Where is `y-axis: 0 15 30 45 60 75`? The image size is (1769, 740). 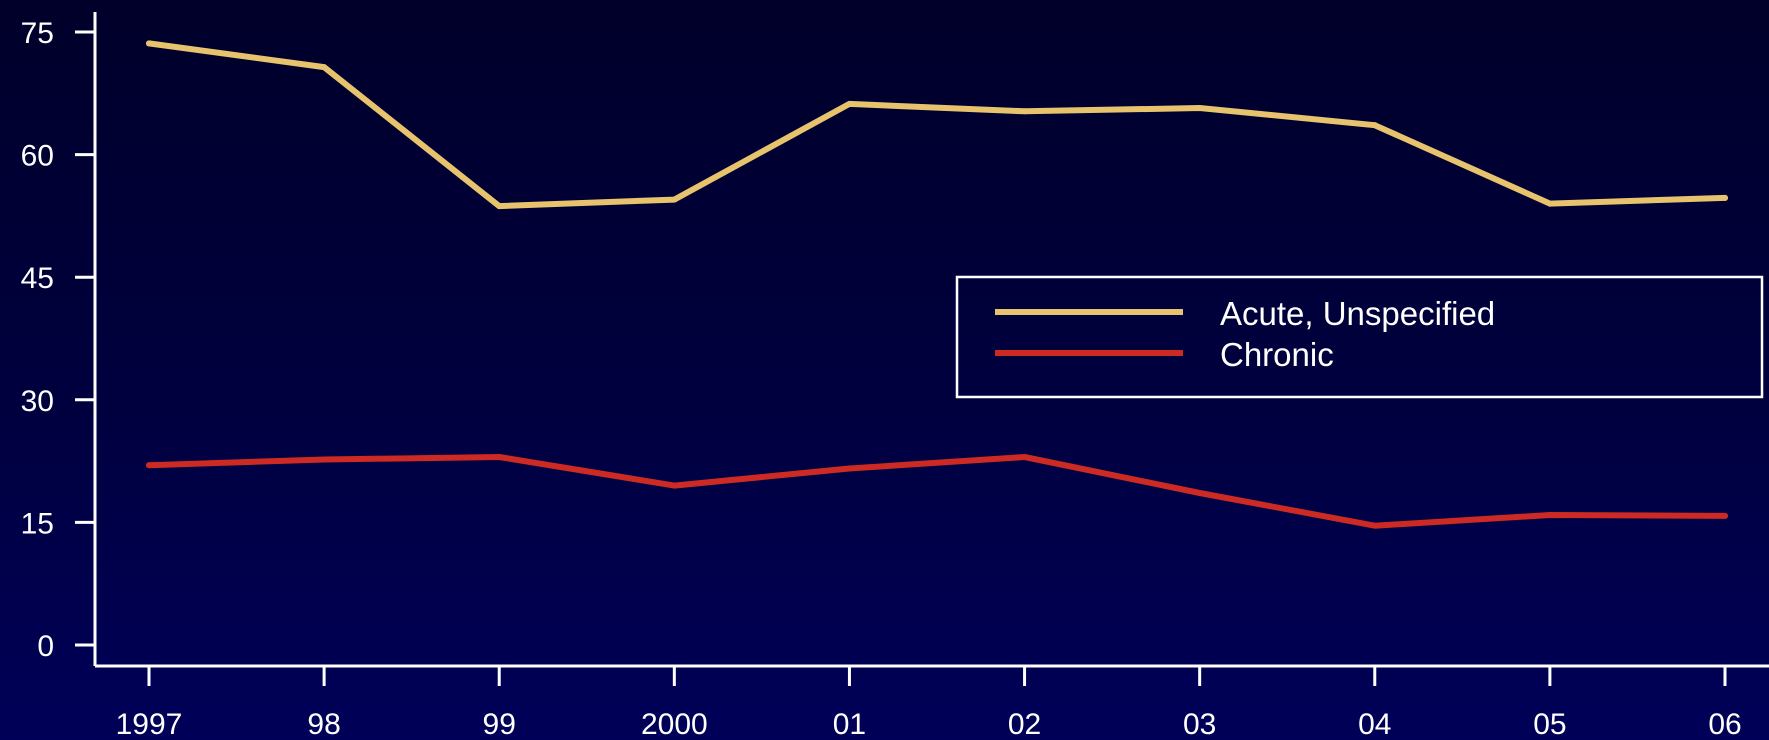 y-axis: 0 15 30 45 60 75 is located at coordinates (59, 339).